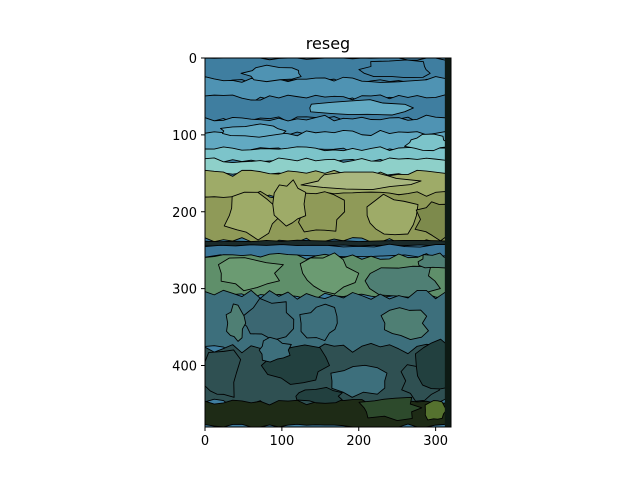  What do you see at coordinates (324, 438) in the screenshot?
I see `x-axis: 0 100 200 300` at bounding box center [324, 438].